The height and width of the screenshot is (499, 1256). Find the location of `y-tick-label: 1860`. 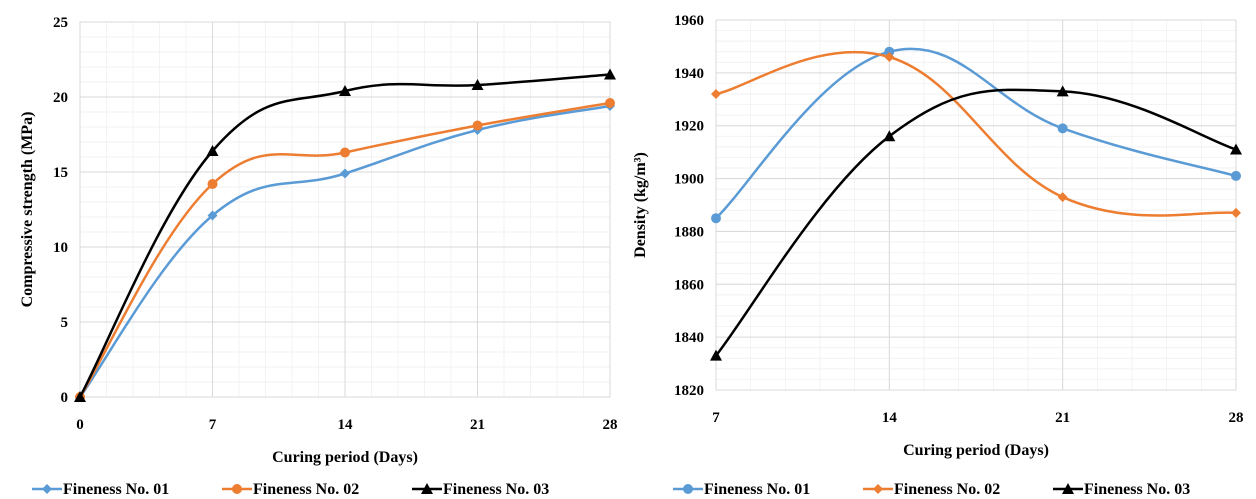

y-tick-label: 1860 is located at coordinates (689, 285).